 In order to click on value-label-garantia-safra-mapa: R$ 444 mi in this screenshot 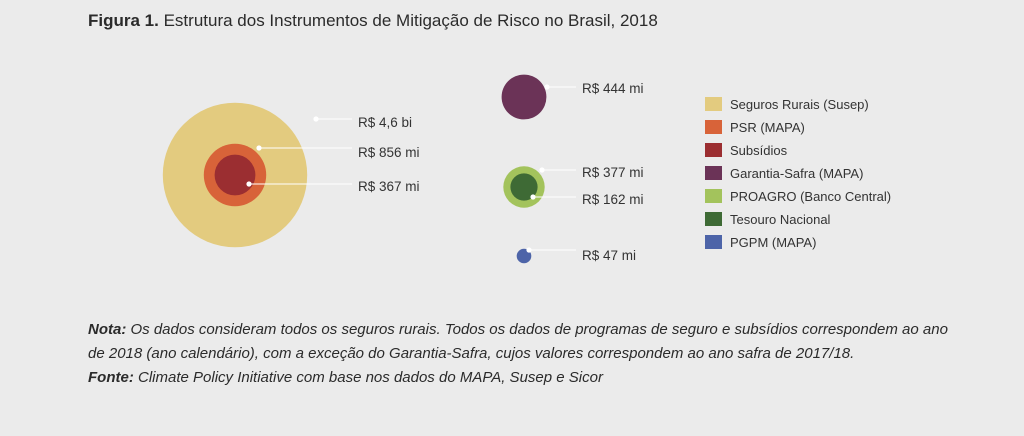, I will do `click(613, 88)`.